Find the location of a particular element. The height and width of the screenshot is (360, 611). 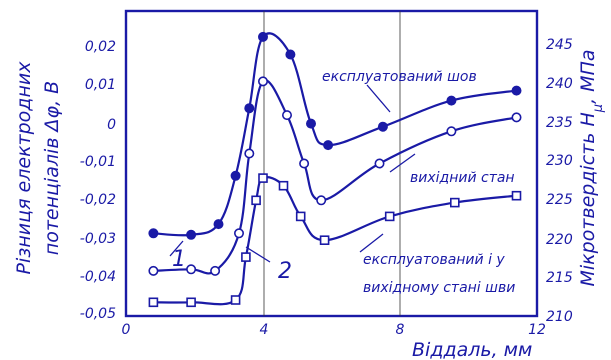

y-right-tick-label: 215 is located at coordinates (559, 278).